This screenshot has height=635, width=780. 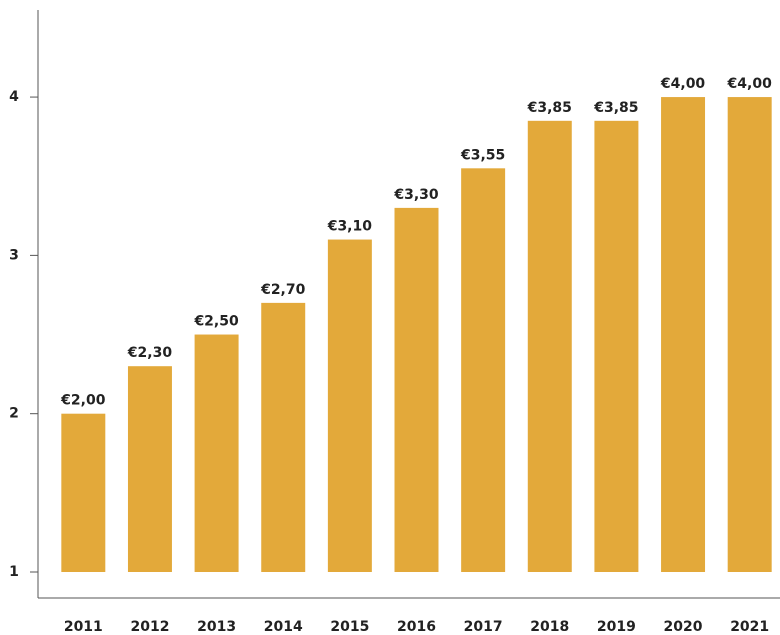 I want to click on value-label: €2,70, so click(x=283, y=290).